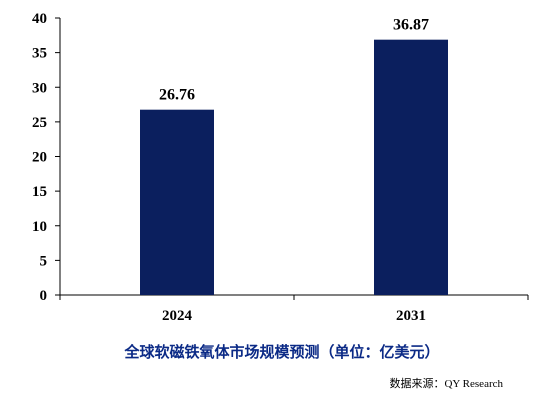  What do you see at coordinates (446, 383) in the screenshot?
I see `source-note: 数据来源：QY Research` at bounding box center [446, 383].